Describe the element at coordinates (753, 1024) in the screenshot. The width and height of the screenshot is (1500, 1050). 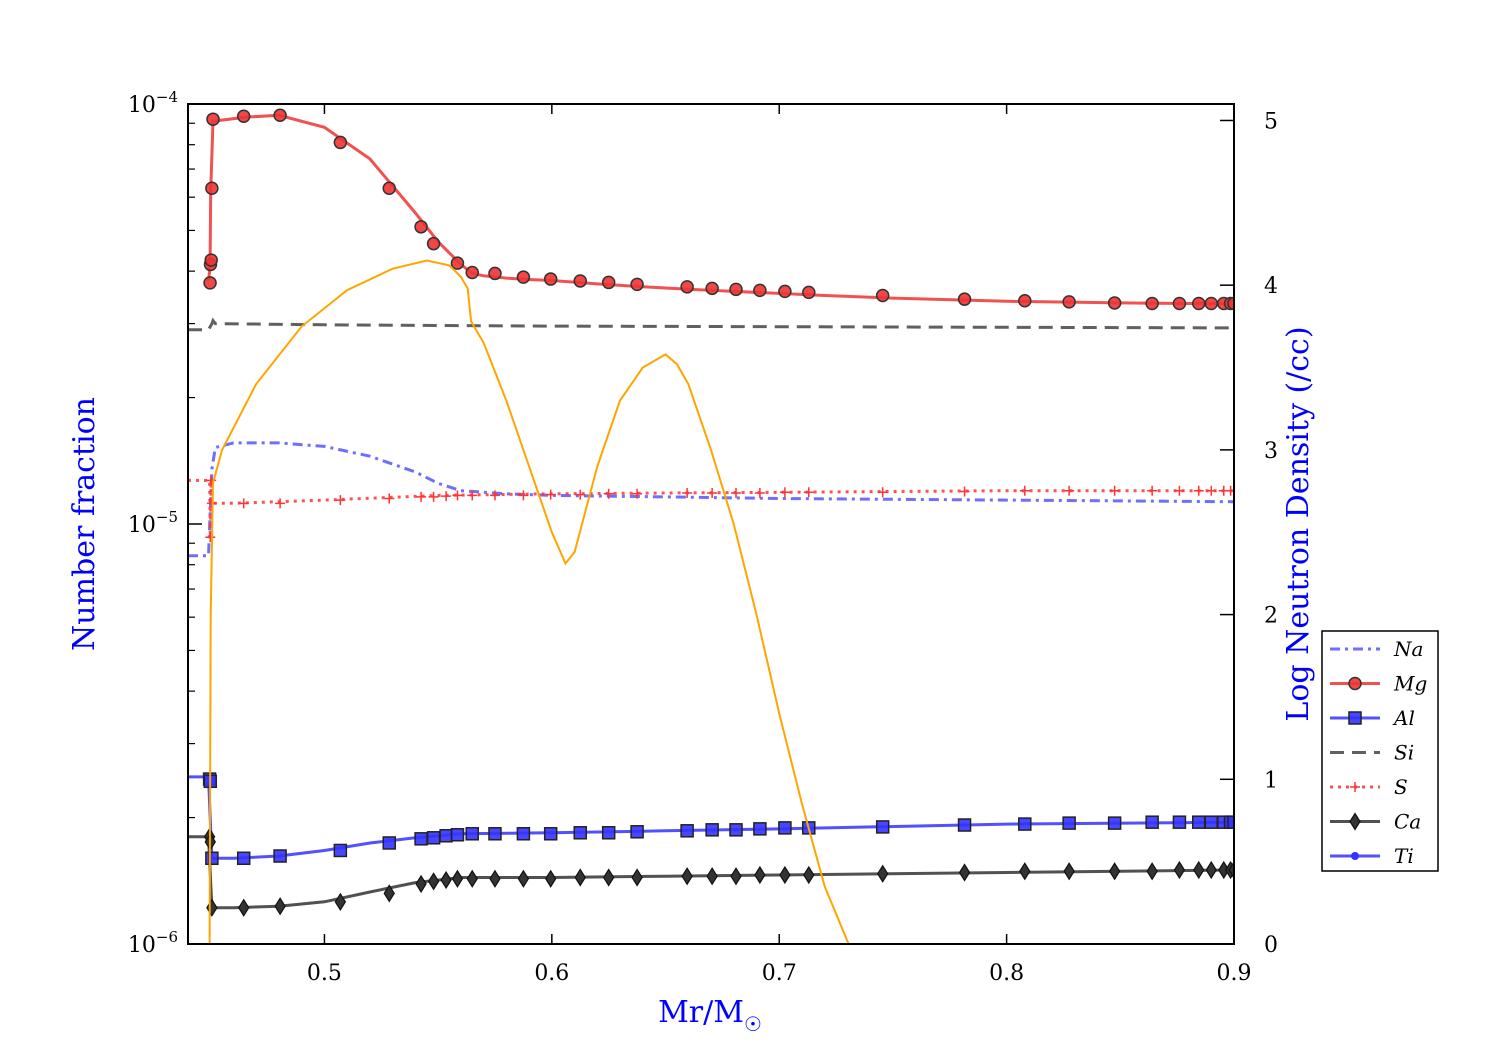
I see `x-axis-title-symbol: ☉` at that location.